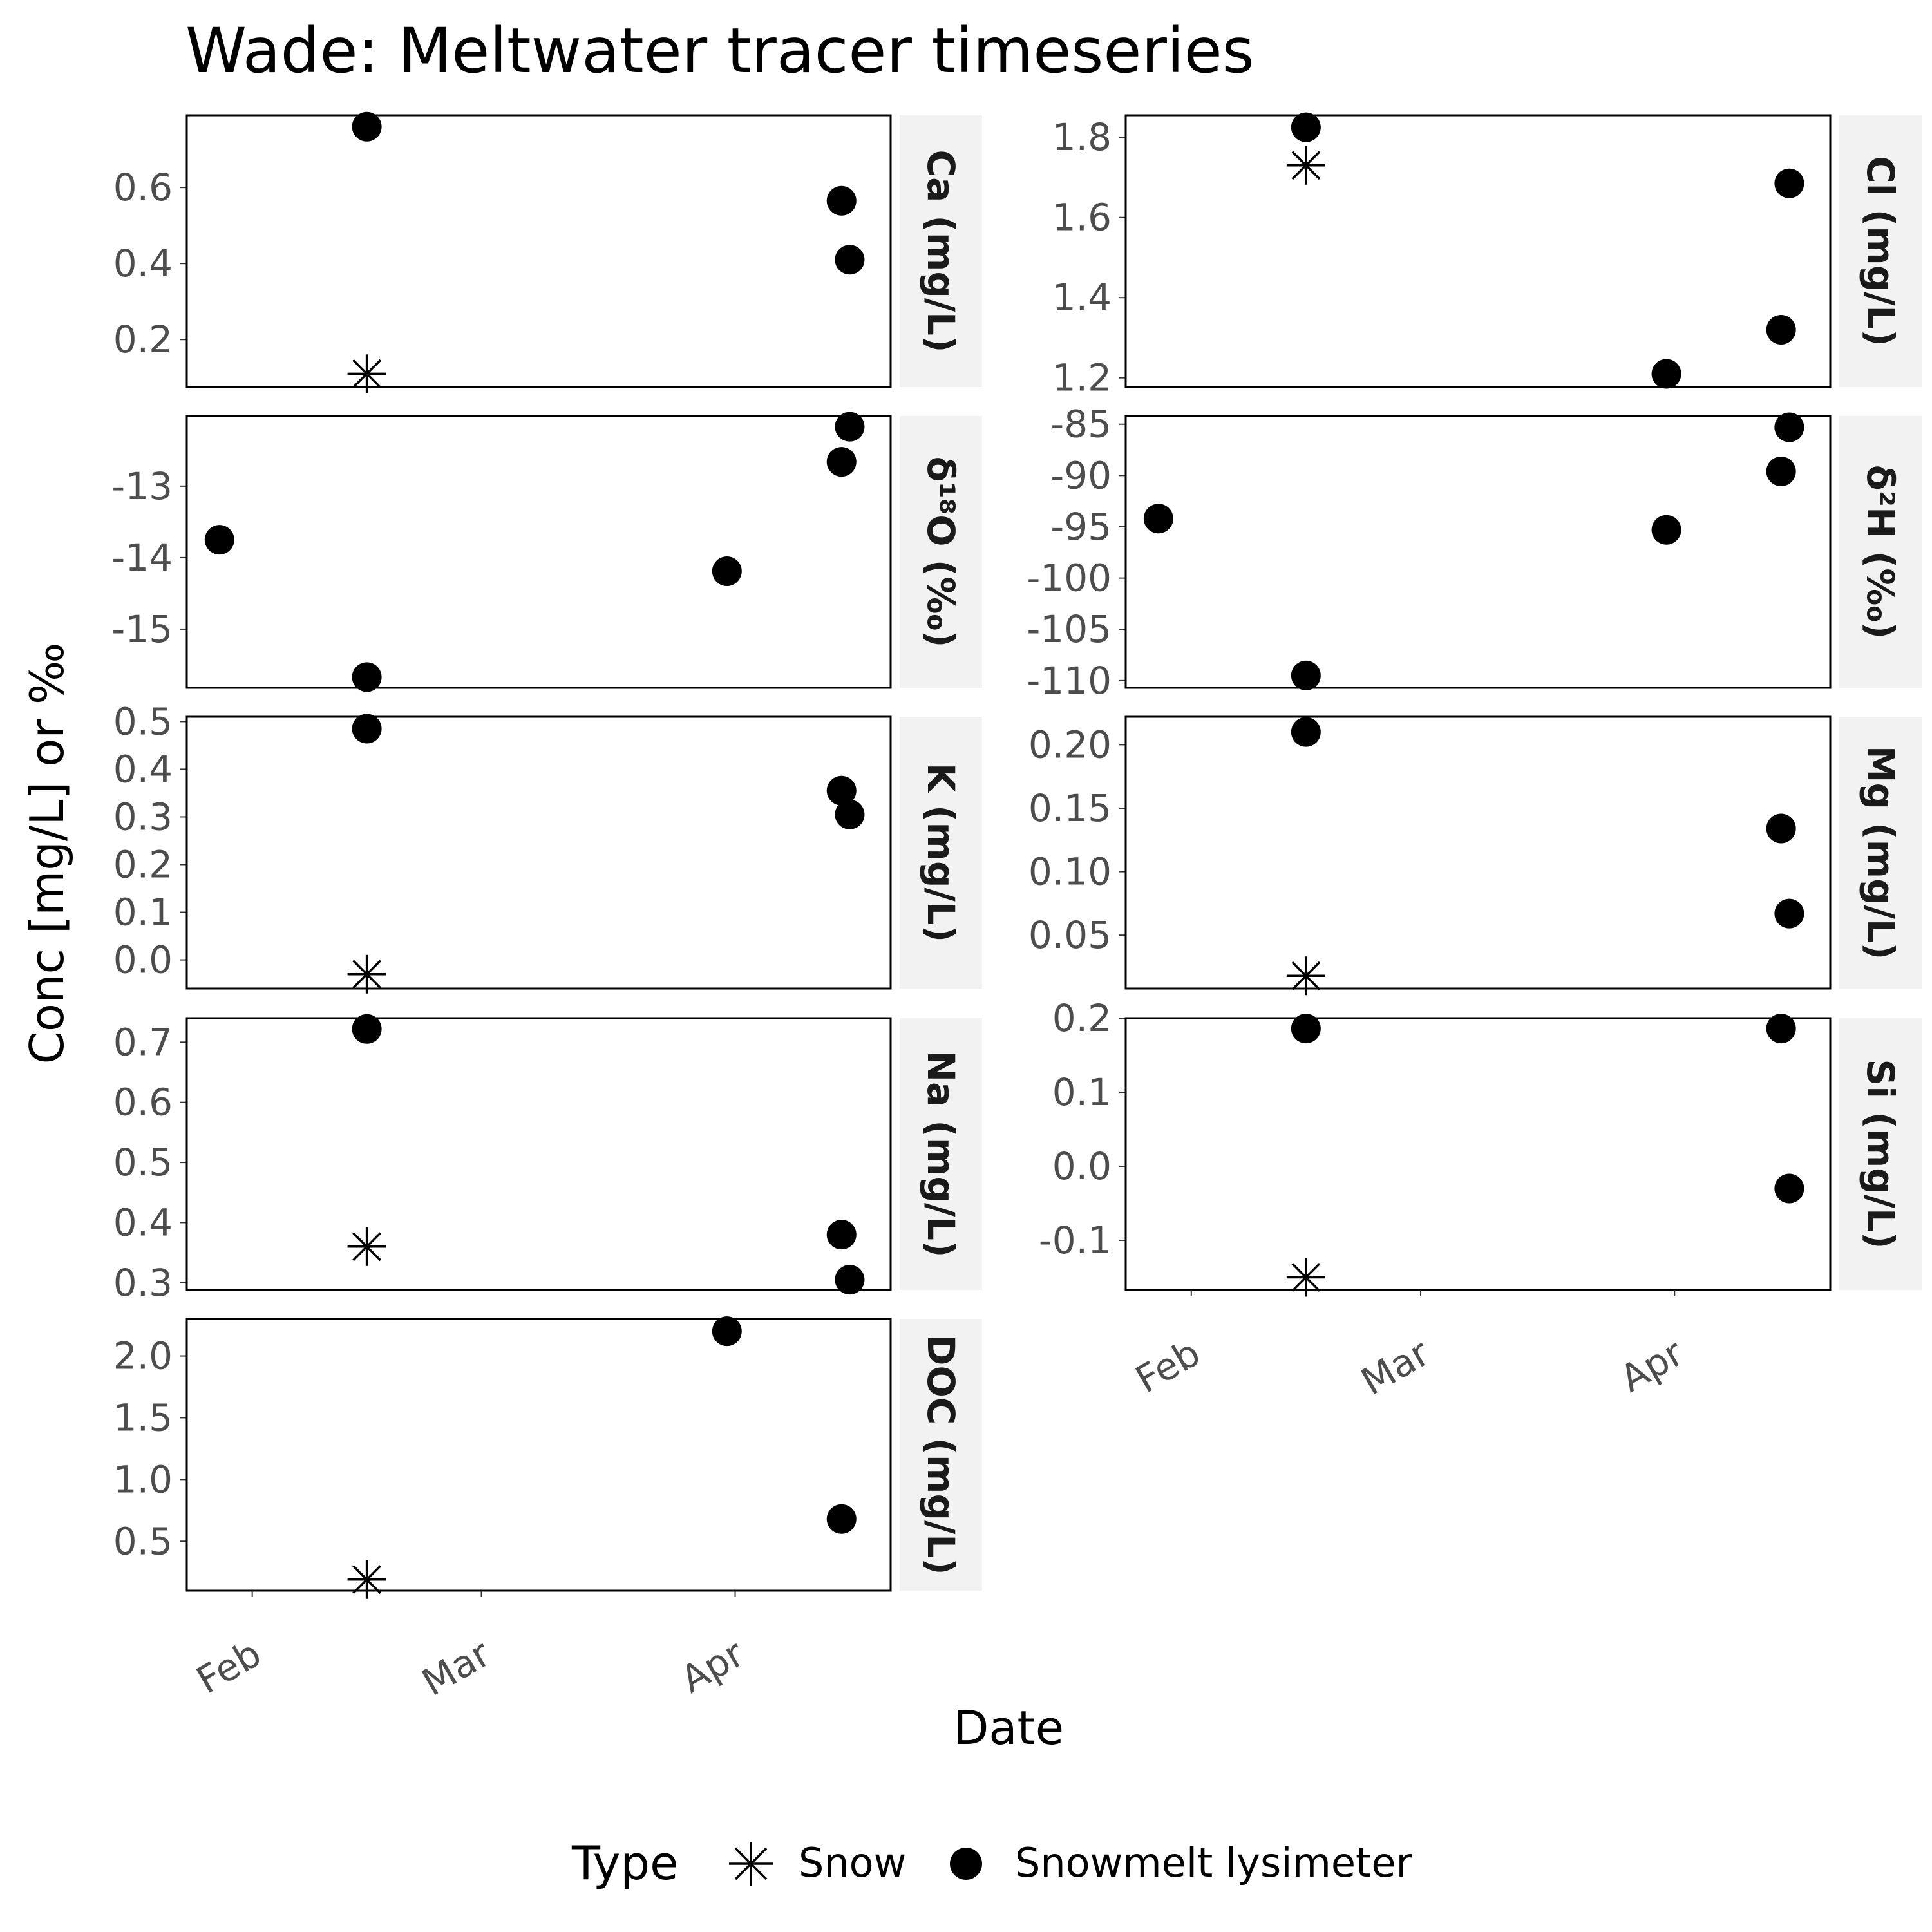 This screenshot has width=1932, height=1932. I want to click on y-tick-label: -85, so click(1081, 424).